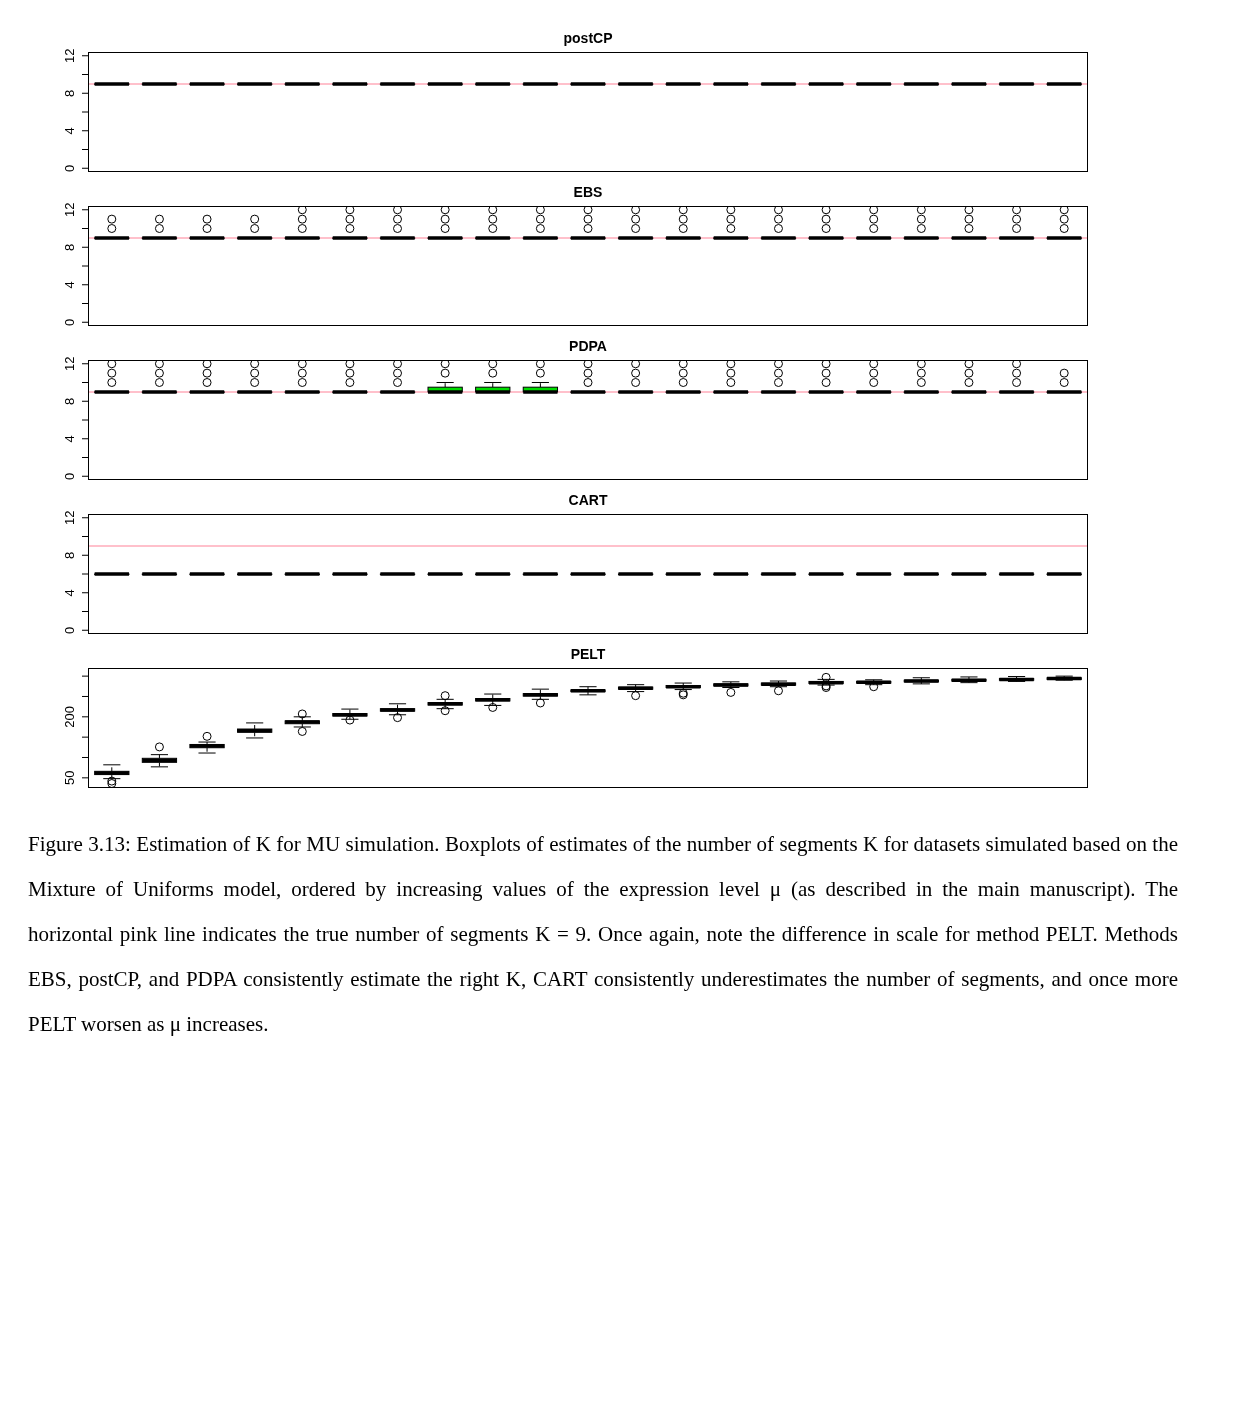 This screenshot has width=1233, height=1423. I want to click on y-tick-label: 200, so click(69, 716).